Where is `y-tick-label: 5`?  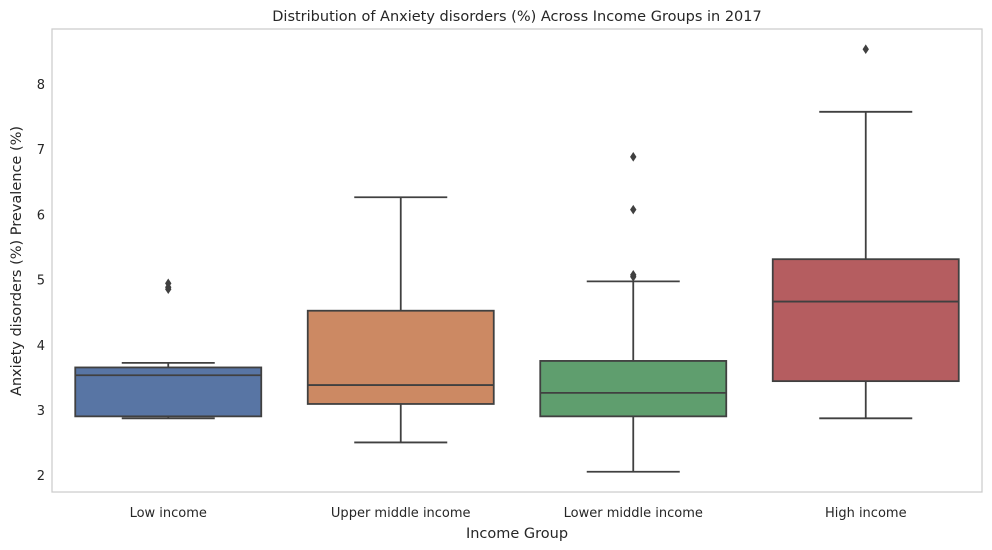 y-tick-label: 5 is located at coordinates (41, 281).